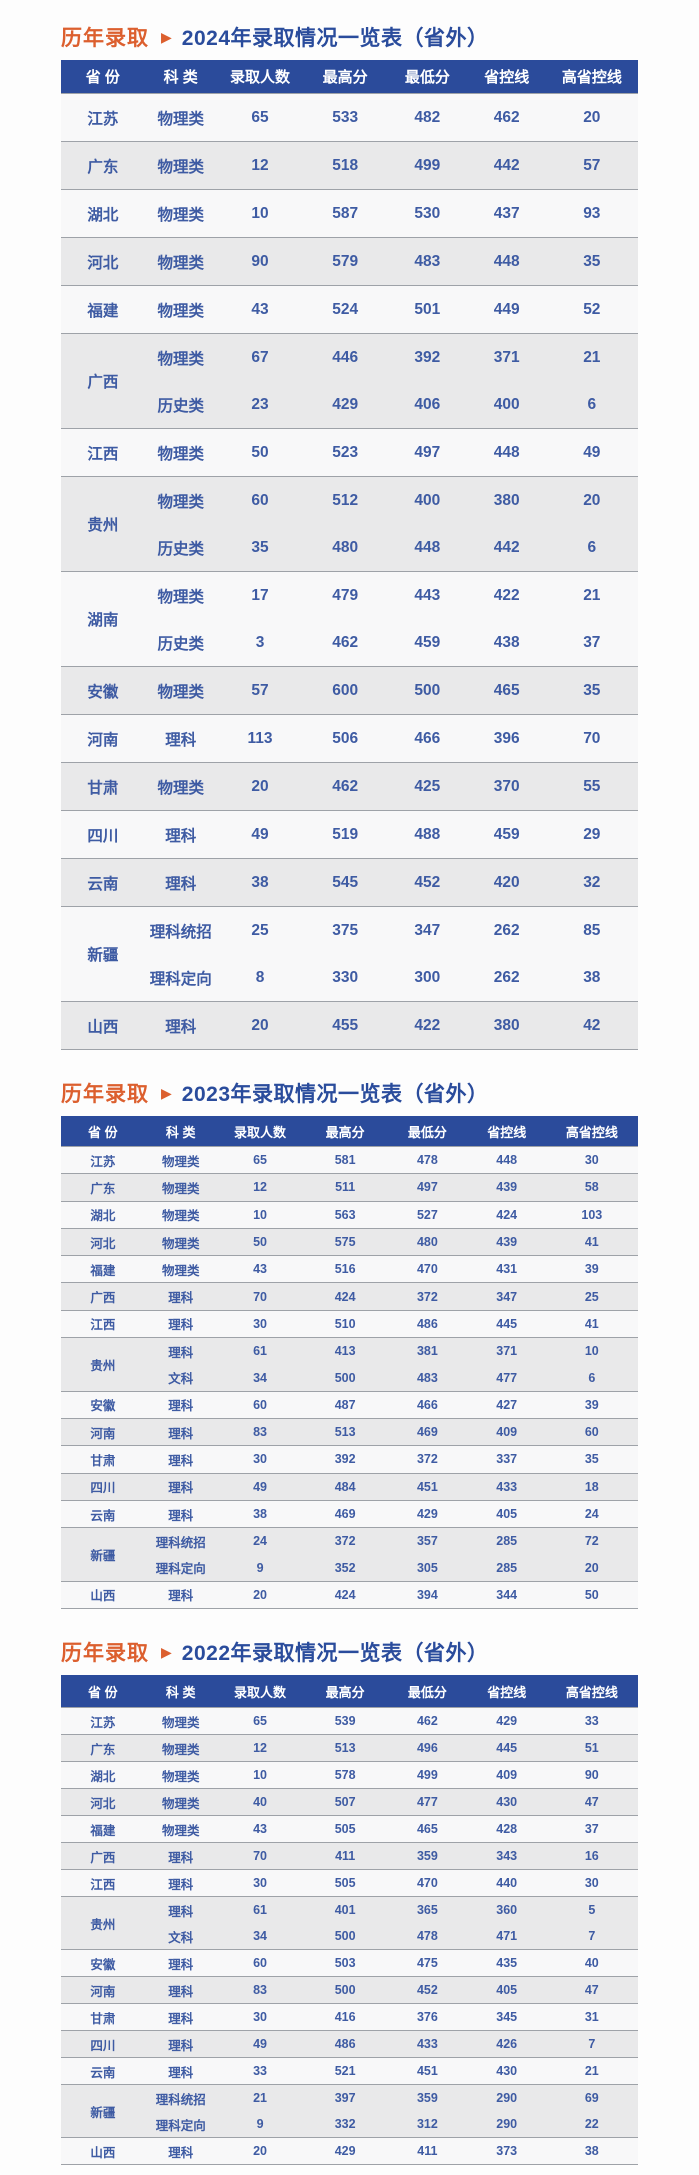 The height and width of the screenshot is (2175, 699). What do you see at coordinates (345, 1856) in the screenshot?
I see `max-score-cell: 411` at bounding box center [345, 1856].